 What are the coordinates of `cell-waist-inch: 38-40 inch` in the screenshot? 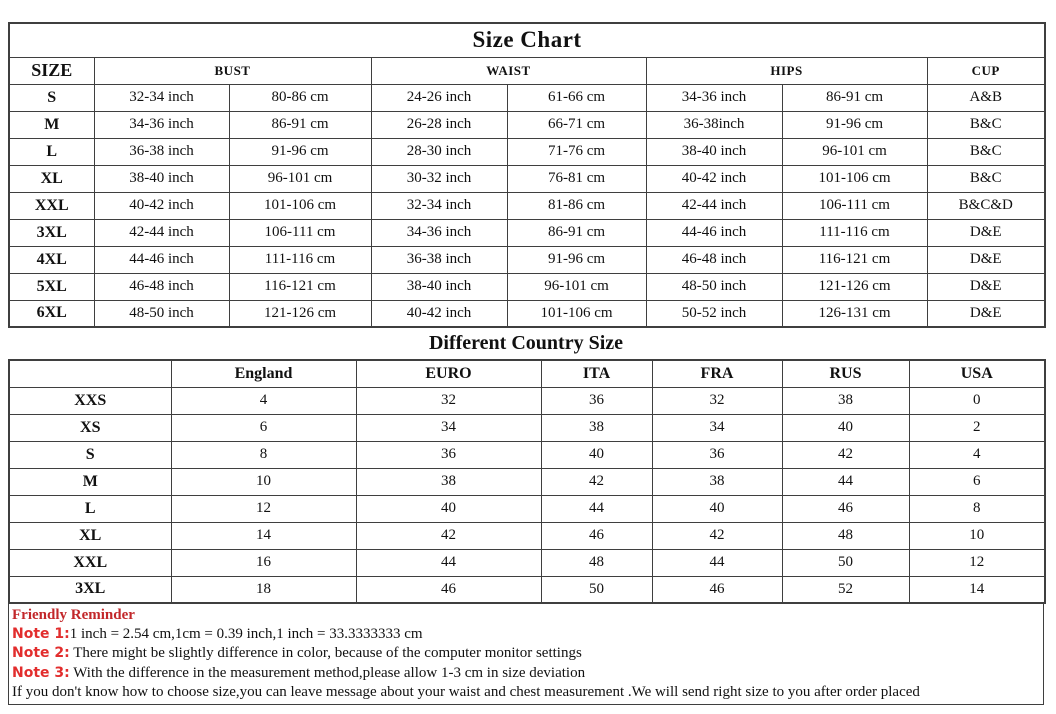 It's located at (439, 286).